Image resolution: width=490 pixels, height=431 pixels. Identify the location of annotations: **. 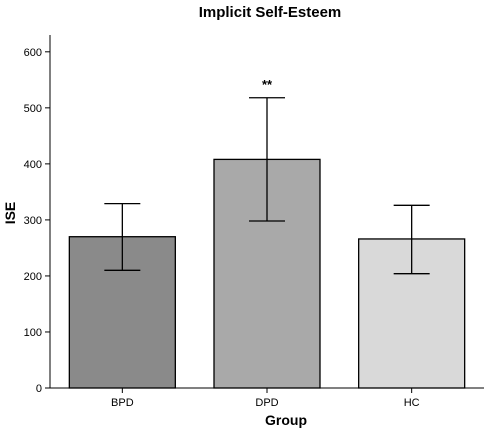
(267, 84).